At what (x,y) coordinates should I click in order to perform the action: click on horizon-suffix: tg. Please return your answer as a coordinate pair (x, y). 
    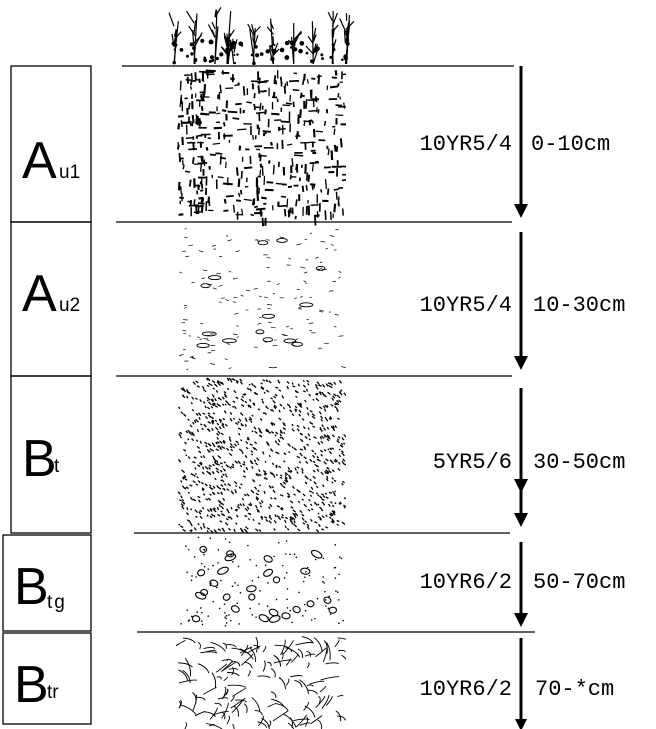
    Looking at the image, I should click on (57, 602).